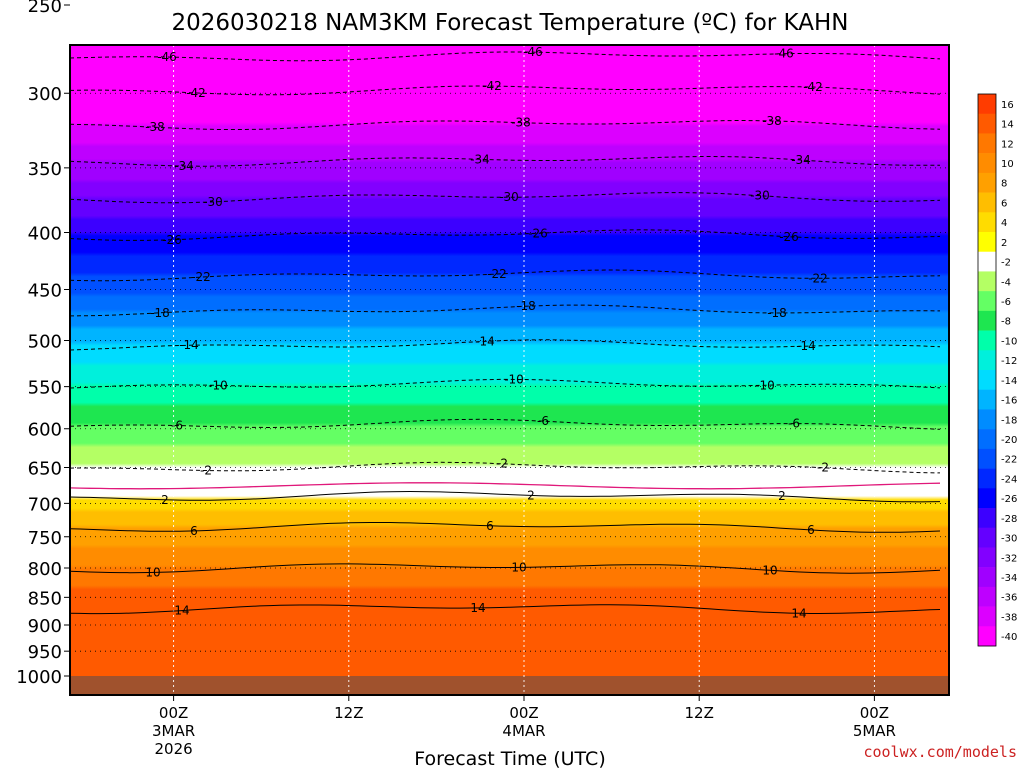 This screenshot has width=1024, height=768. What do you see at coordinates (777, 313) in the screenshot?
I see `isotherm-label: -18` at bounding box center [777, 313].